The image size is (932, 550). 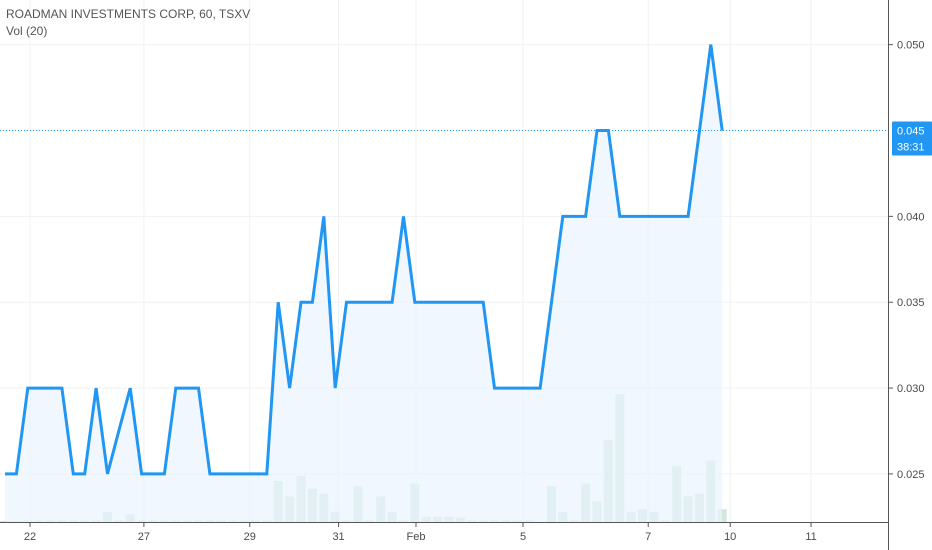 What do you see at coordinates (911, 303) in the screenshot?
I see `price-tick-label: 0.035` at bounding box center [911, 303].